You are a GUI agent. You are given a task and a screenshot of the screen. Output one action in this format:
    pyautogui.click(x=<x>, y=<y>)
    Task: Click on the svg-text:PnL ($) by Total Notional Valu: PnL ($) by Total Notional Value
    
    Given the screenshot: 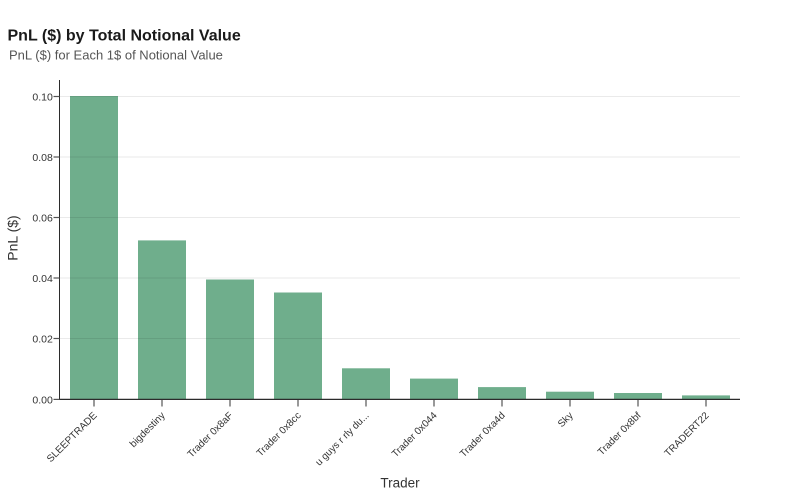 What is the action you would take?
    pyautogui.click(x=124, y=36)
    